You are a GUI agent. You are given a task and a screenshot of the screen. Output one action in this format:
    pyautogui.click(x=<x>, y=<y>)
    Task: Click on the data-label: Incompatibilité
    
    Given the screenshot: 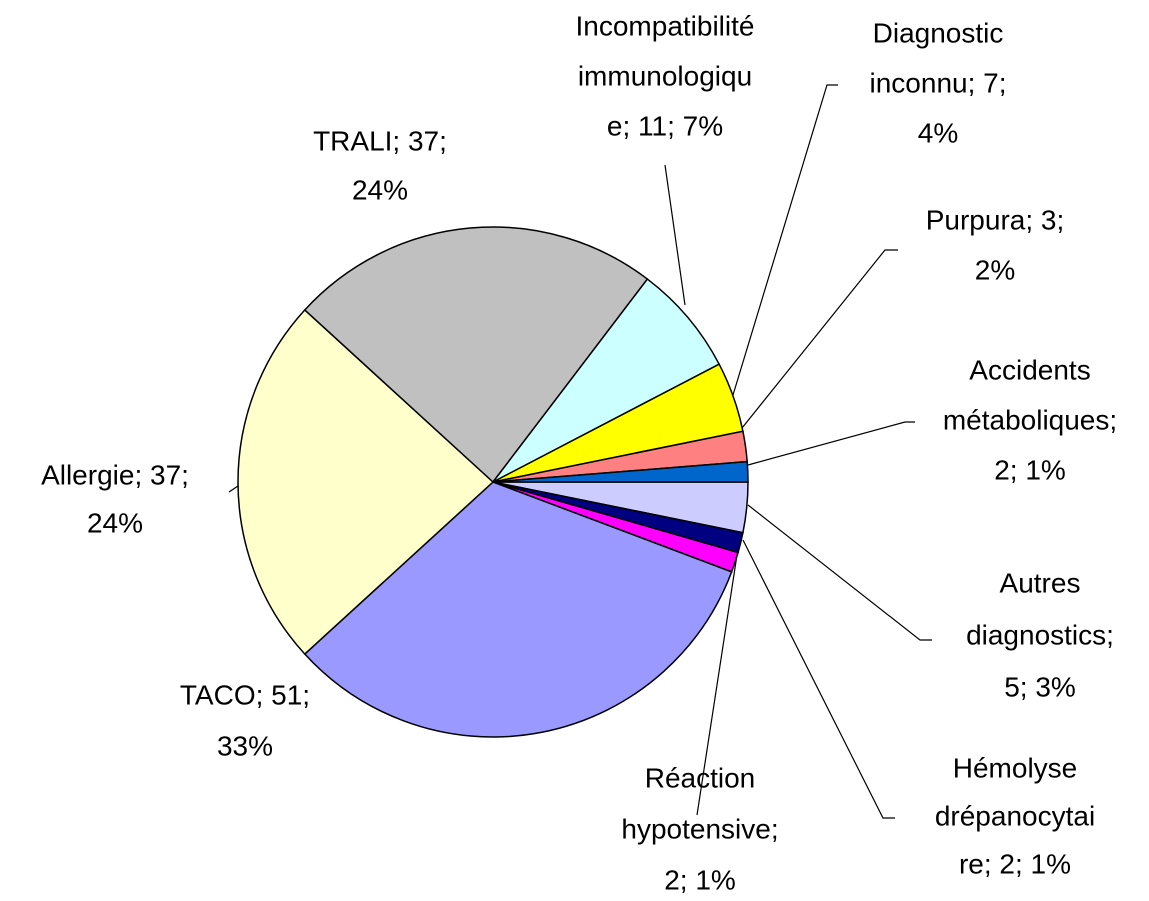 What is the action you would take?
    pyautogui.click(x=665, y=25)
    